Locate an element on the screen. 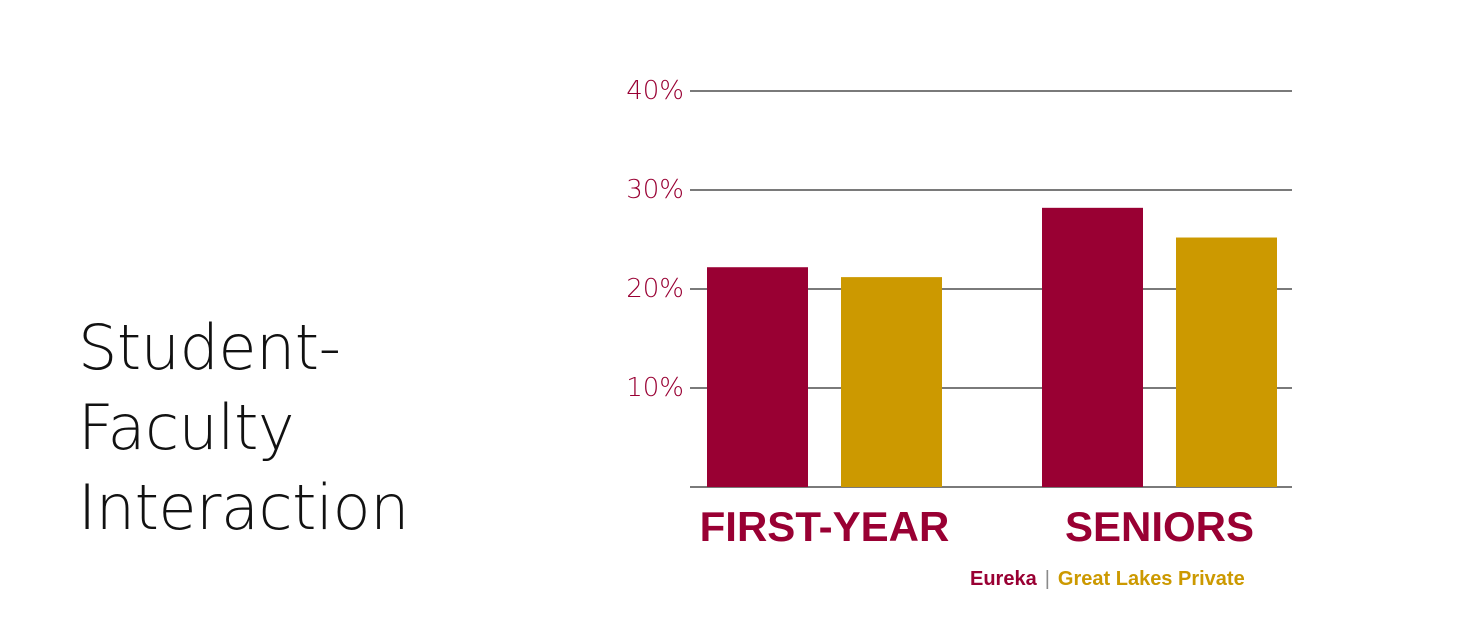  bar-eureka-seniors is located at coordinates (1092, 347).